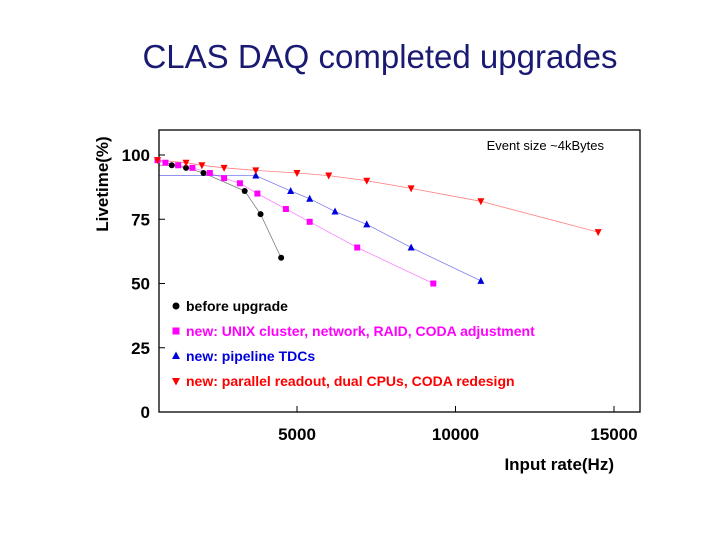  Describe the element at coordinates (136, 155) in the screenshot. I see `y-tick-label: 100` at that location.